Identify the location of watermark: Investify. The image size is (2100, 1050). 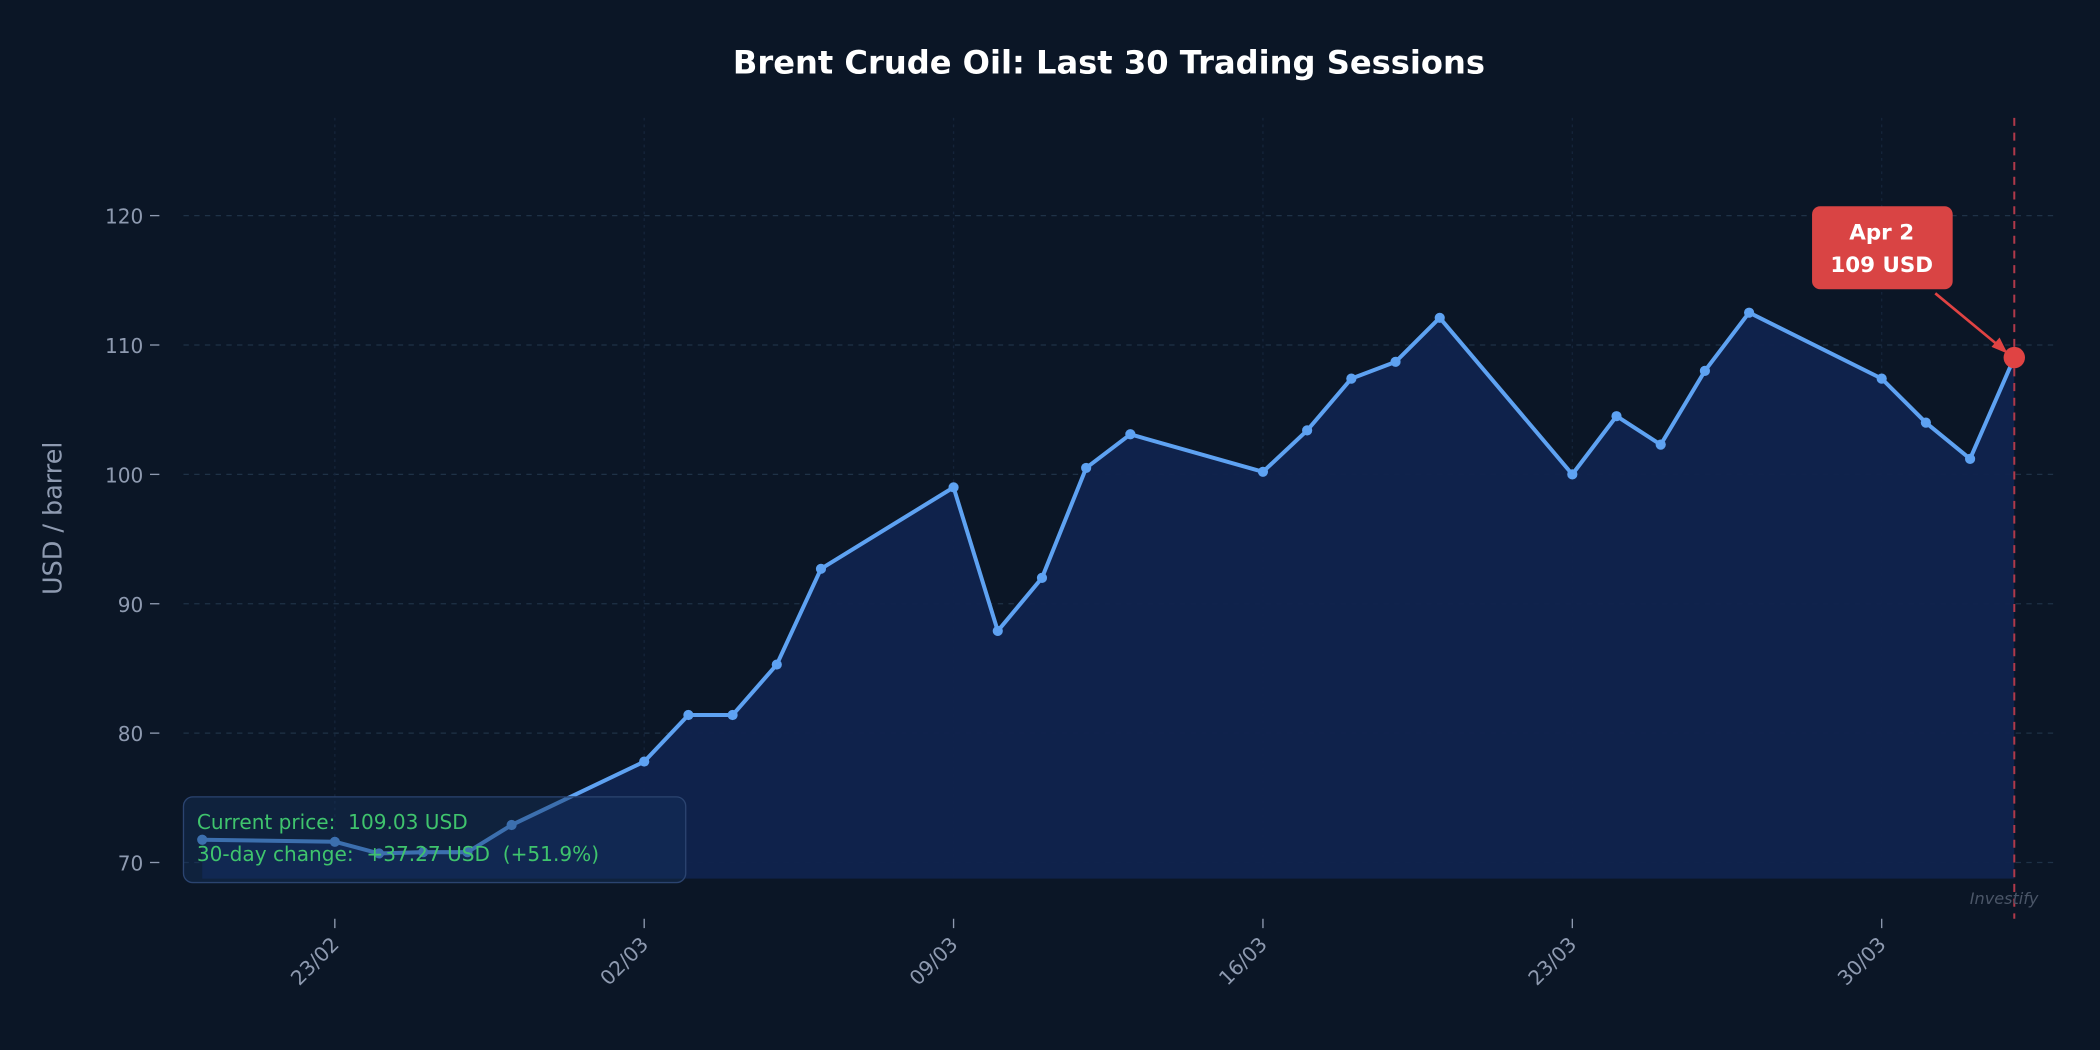
(2004, 898).